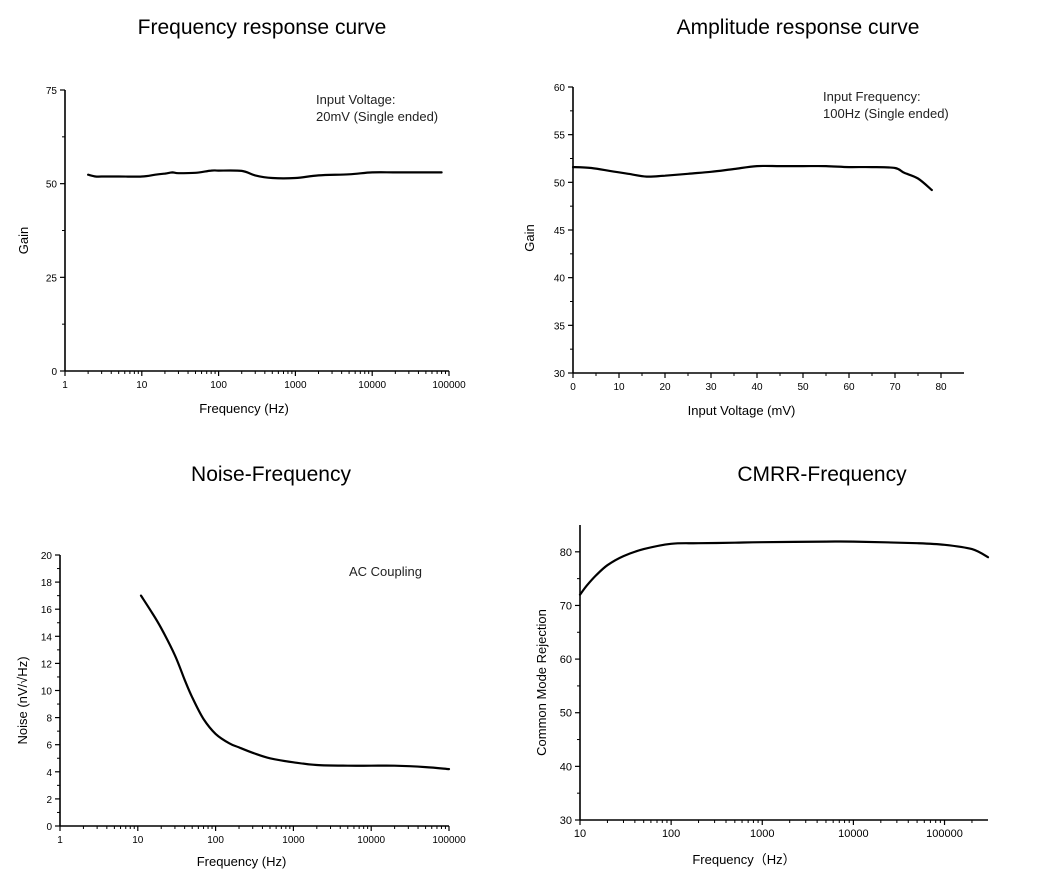 Image resolution: width=1041 pixels, height=884 pixels. What do you see at coordinates (47, 556) in the screenshot?
I see `y-tick-label: 20` at bounding box center [47, 556].